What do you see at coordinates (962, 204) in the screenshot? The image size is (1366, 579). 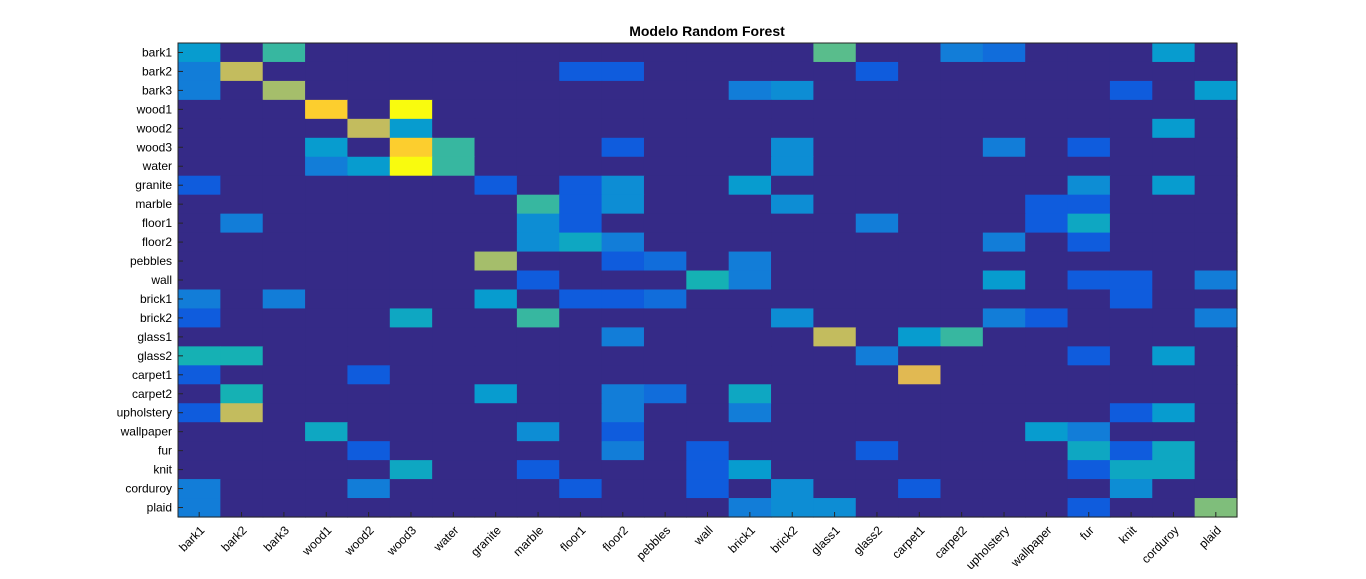 I see `heatmap-cell-marble-carpet2` at bounding box center [962, 204].